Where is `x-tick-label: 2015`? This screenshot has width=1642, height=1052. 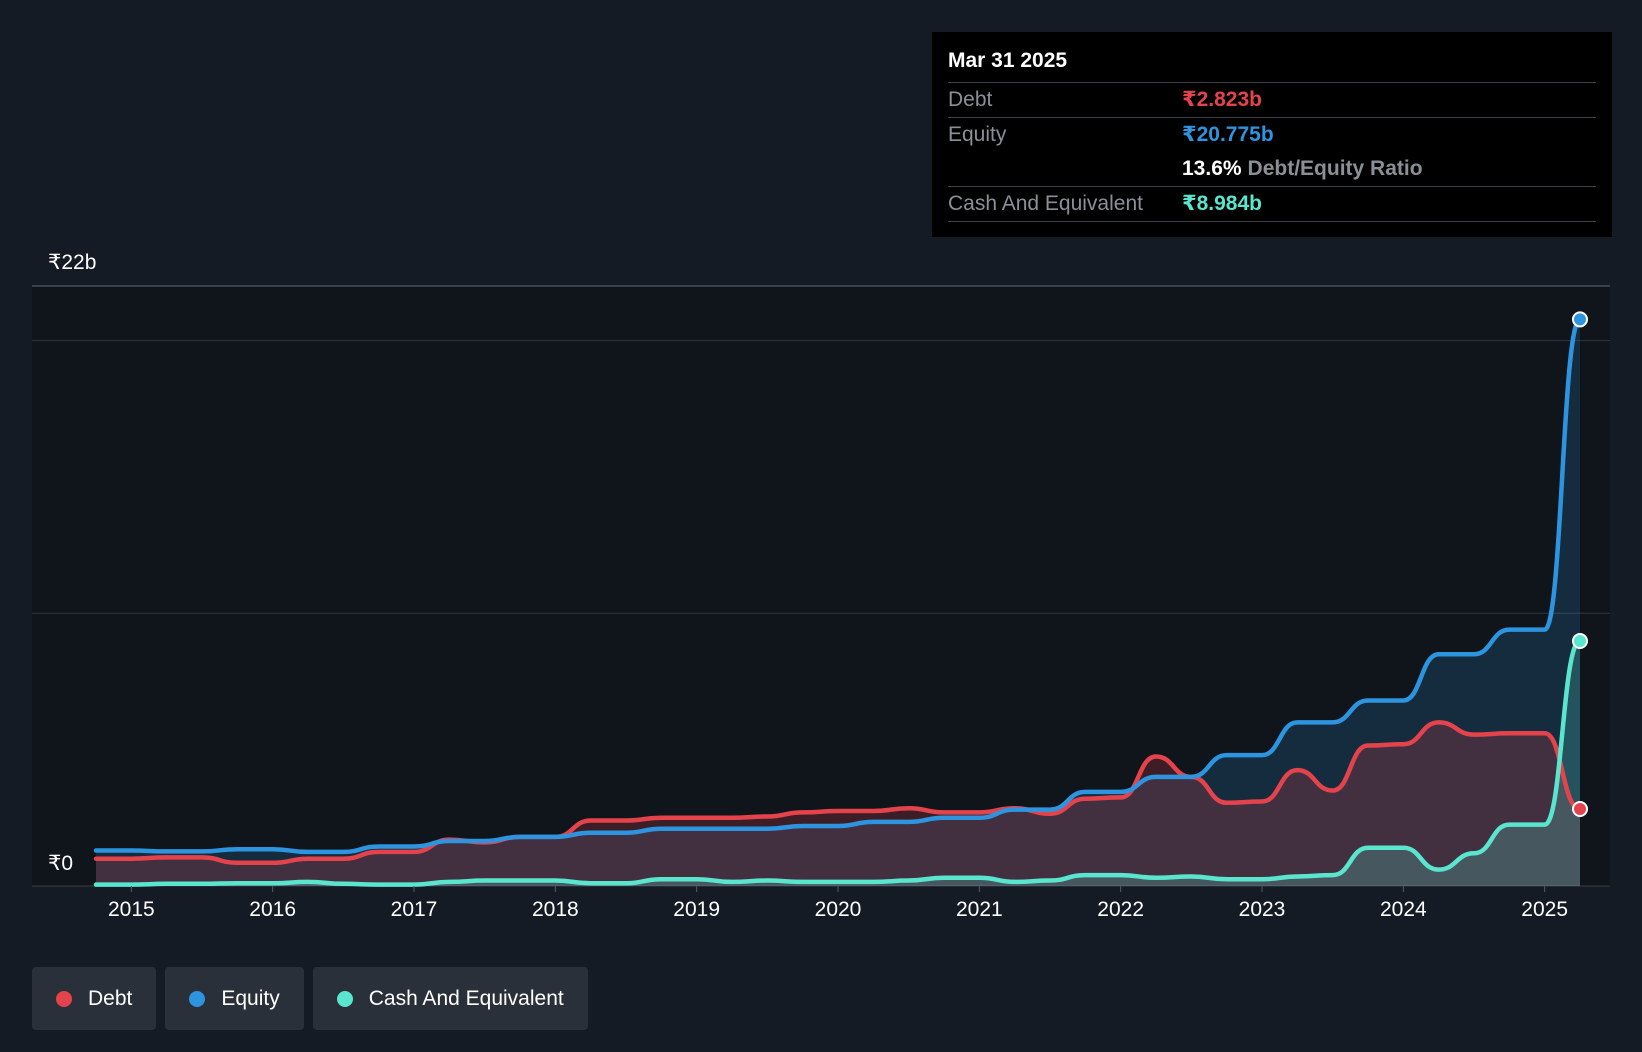
x-tick-label: 2015 is located at coordinates (131, 909).